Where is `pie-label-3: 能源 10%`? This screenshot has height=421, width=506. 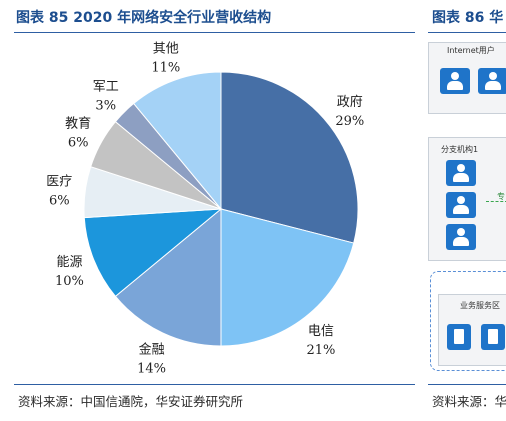
pie-label-3: 能源 10% is located at coordinates (69, 272).